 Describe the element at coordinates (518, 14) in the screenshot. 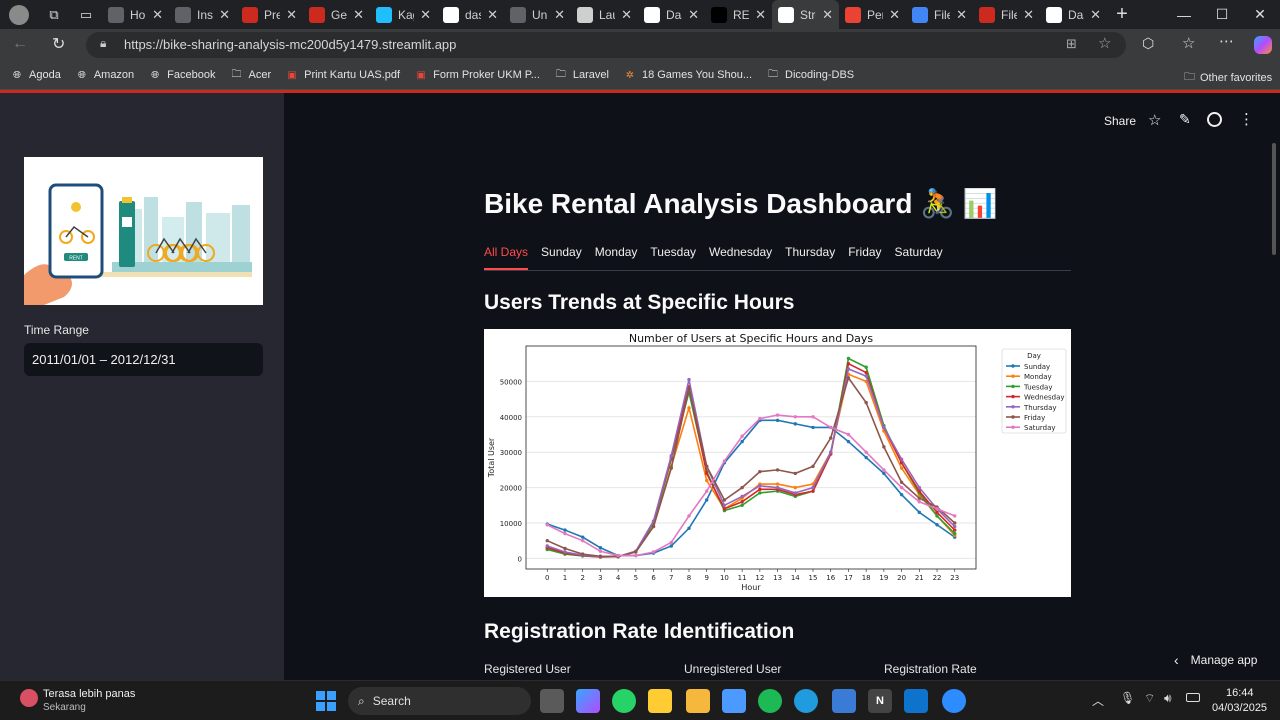

I see `g-icon` at that location.